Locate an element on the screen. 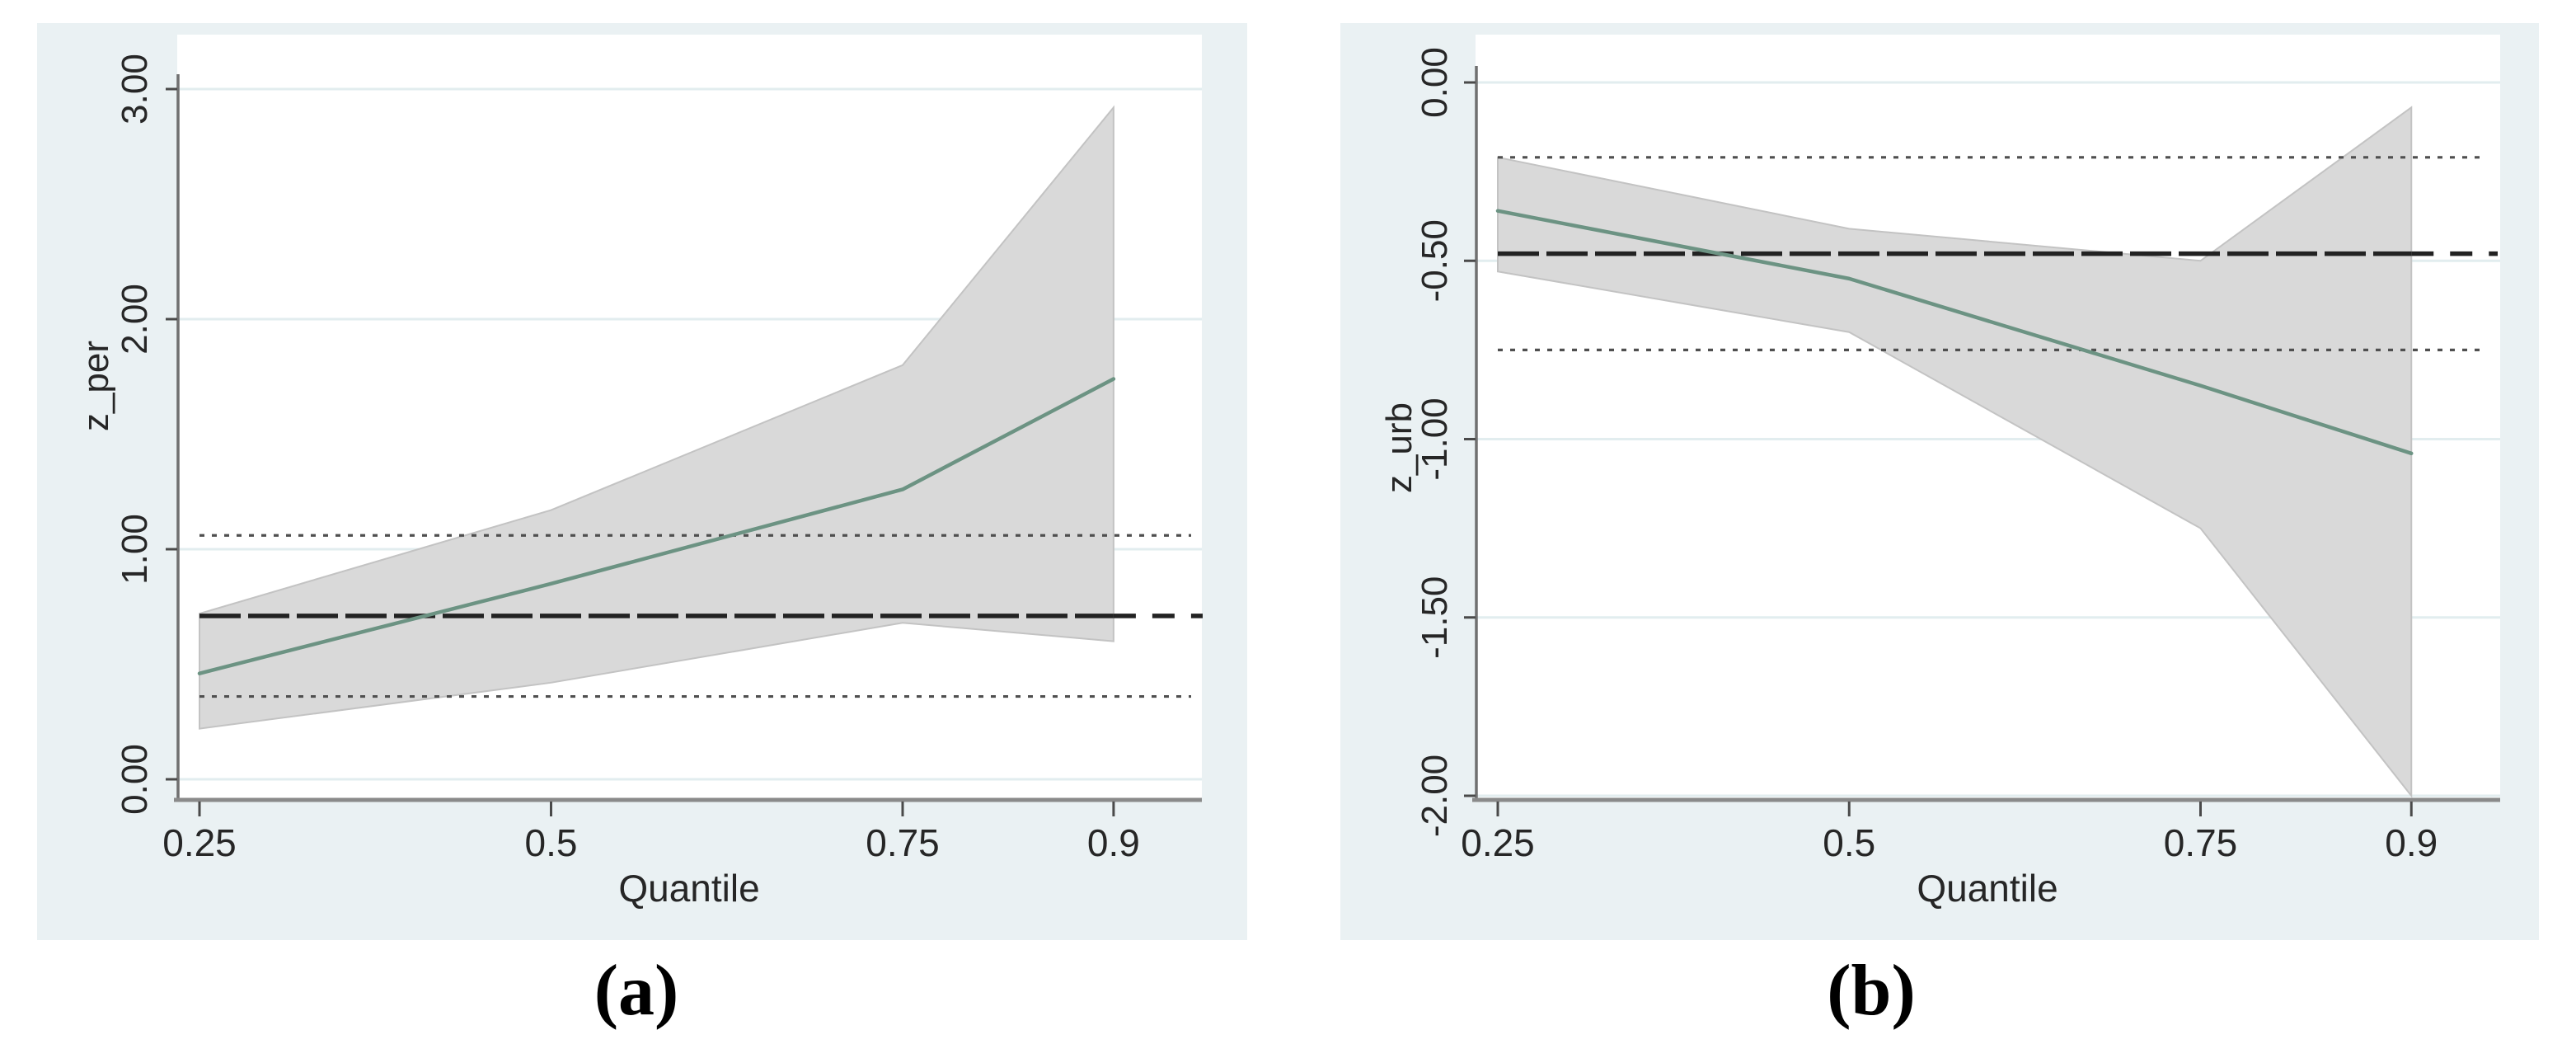  y-tick-label: -0.50 is located at coordinates (1435, 260).